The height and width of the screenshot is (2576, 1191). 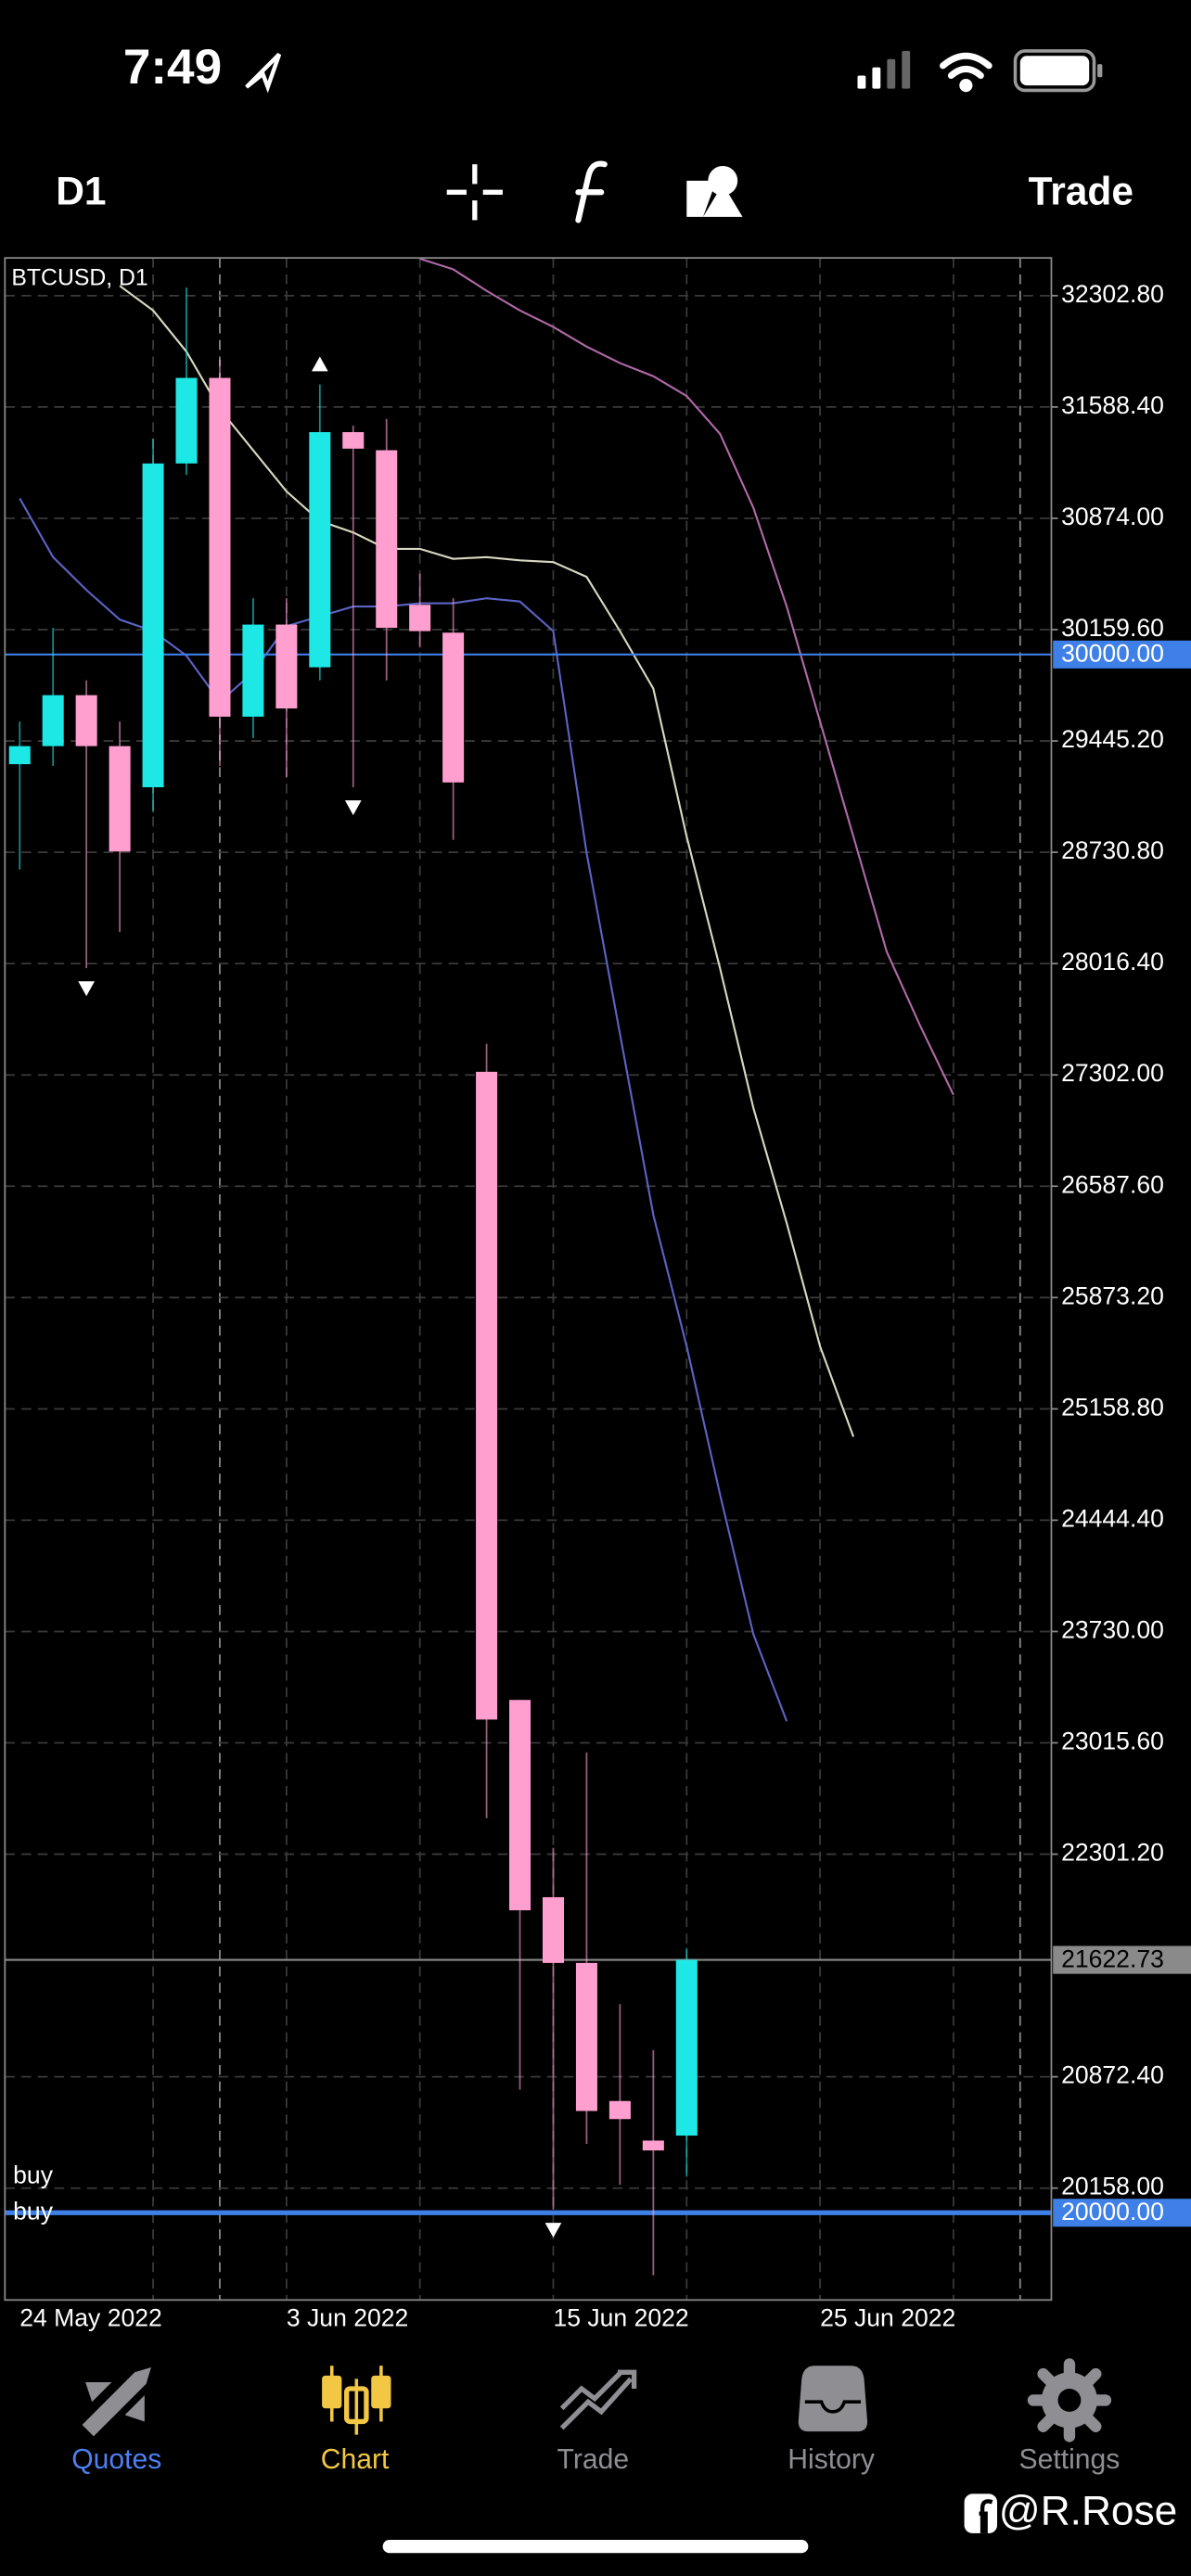 I want to click on watermark: @R.Rose, so click(x=1088, y=2511).